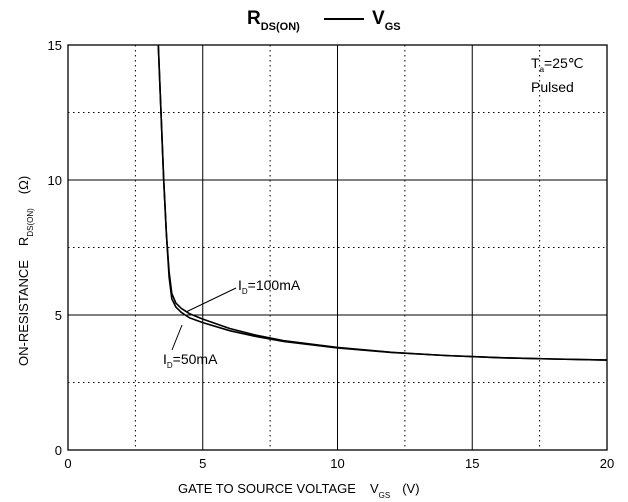  Describe the element at coordinates (55, 45) in the screenshot. I see `y-tick-label: 15` at that location.